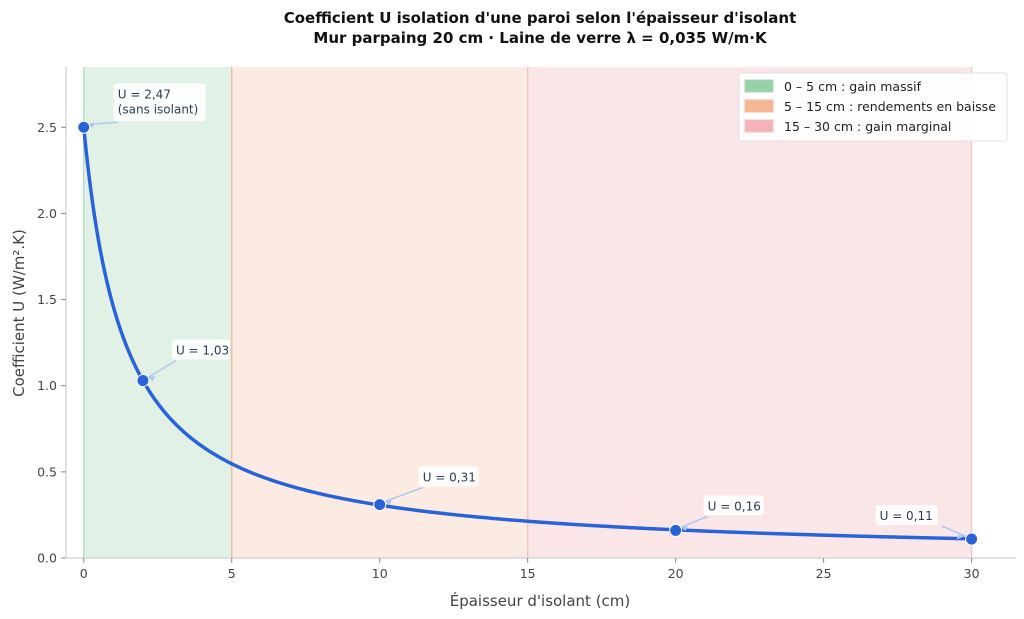 The image size is (1024, 619). I want to click on x-tick-label: 0, so click(84, 573).